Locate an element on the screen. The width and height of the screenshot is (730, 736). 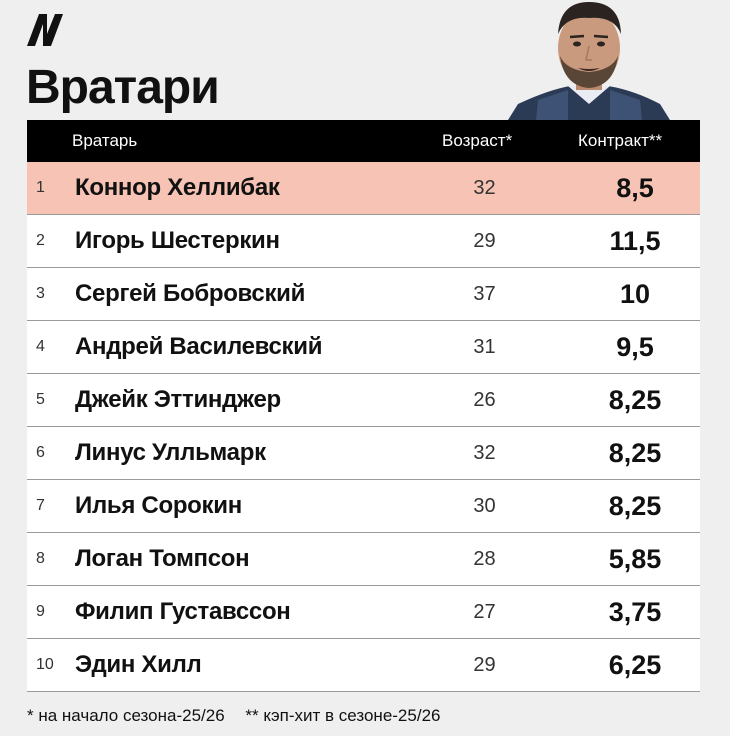
contract-cell: 5,85 is located at coordinates (635, 559).